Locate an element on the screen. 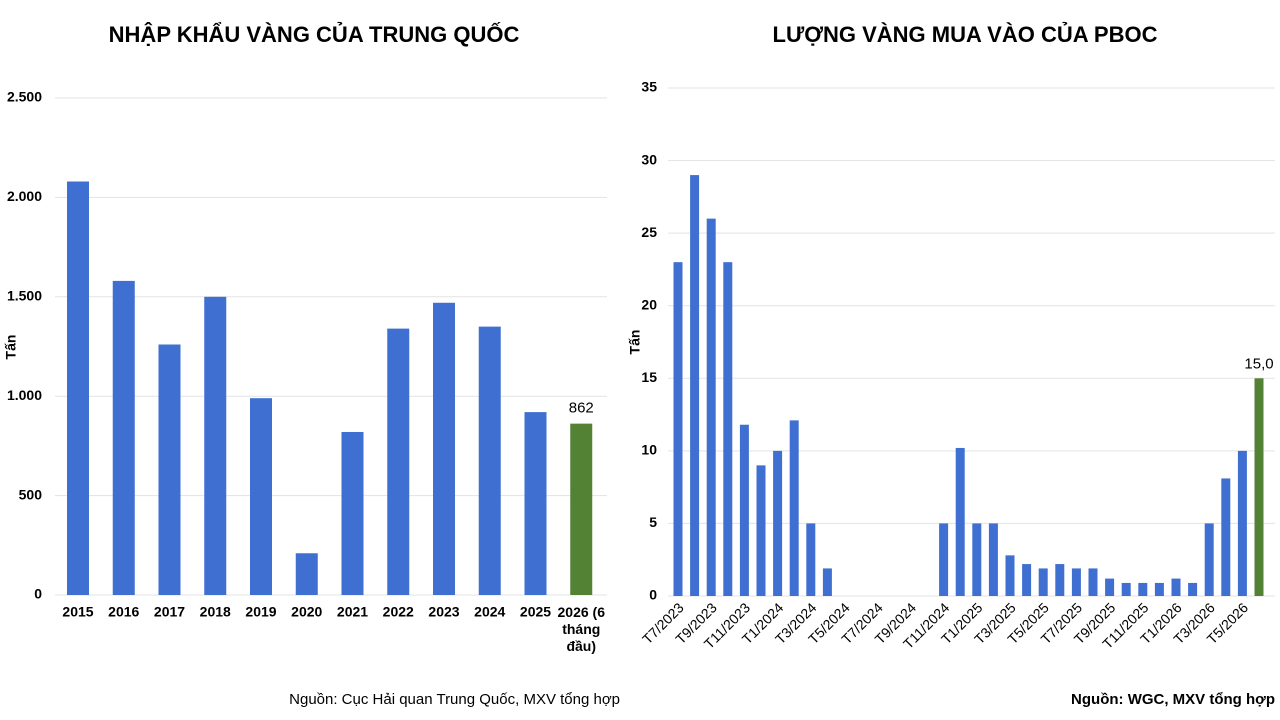 The width and height of the screenshot is (1280, 720). x-tick-label: 2015 is located at coordinates (77, 612).